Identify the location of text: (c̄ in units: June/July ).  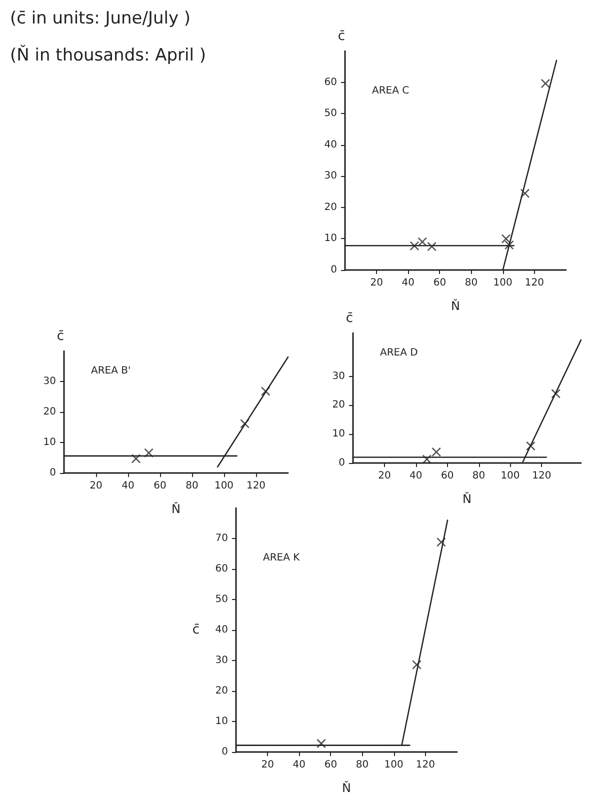
(100, 18).